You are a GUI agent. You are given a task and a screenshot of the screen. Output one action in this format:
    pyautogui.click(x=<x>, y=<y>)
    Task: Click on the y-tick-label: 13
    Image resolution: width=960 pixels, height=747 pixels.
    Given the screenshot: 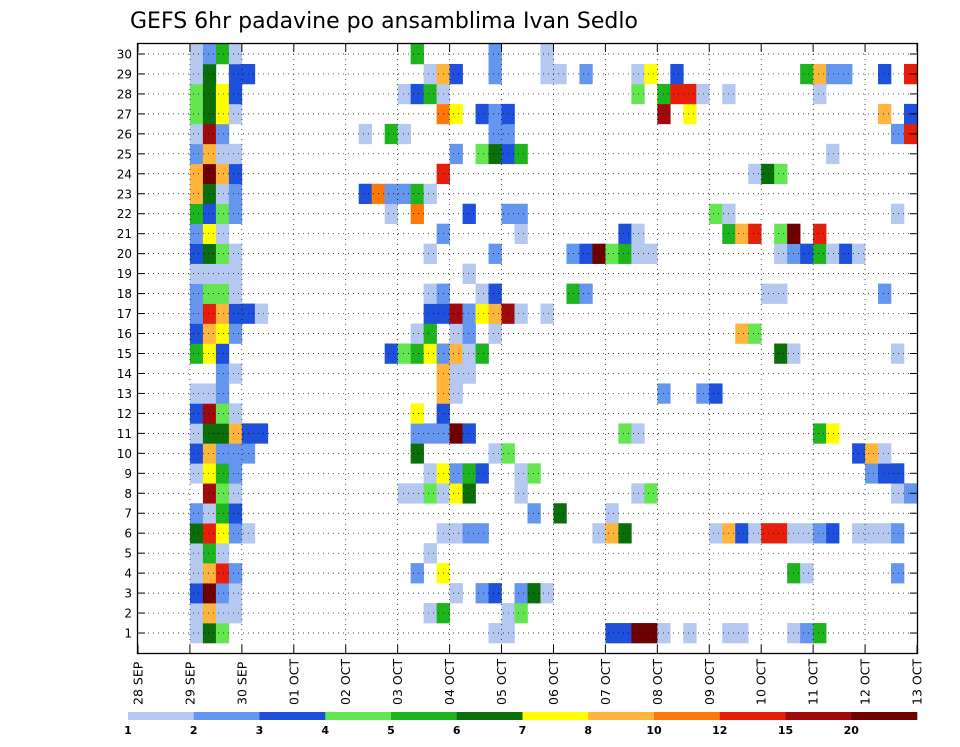 What is the action you would take?
    pyautogui.click(x=124, y=394)
    